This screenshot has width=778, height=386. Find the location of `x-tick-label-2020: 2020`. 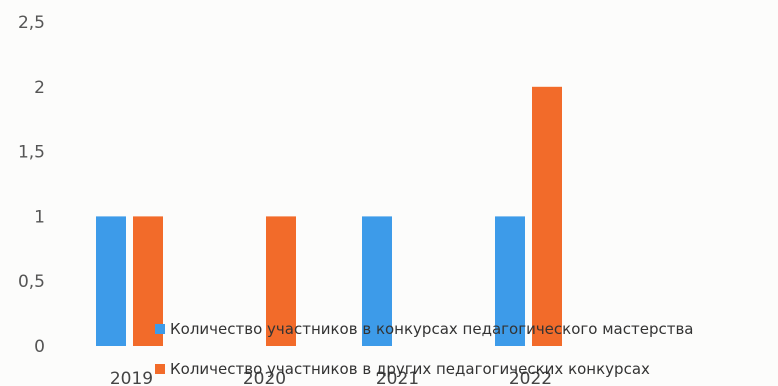

x-tick-label-2020: 2020 is located at coordinates (264, 377).